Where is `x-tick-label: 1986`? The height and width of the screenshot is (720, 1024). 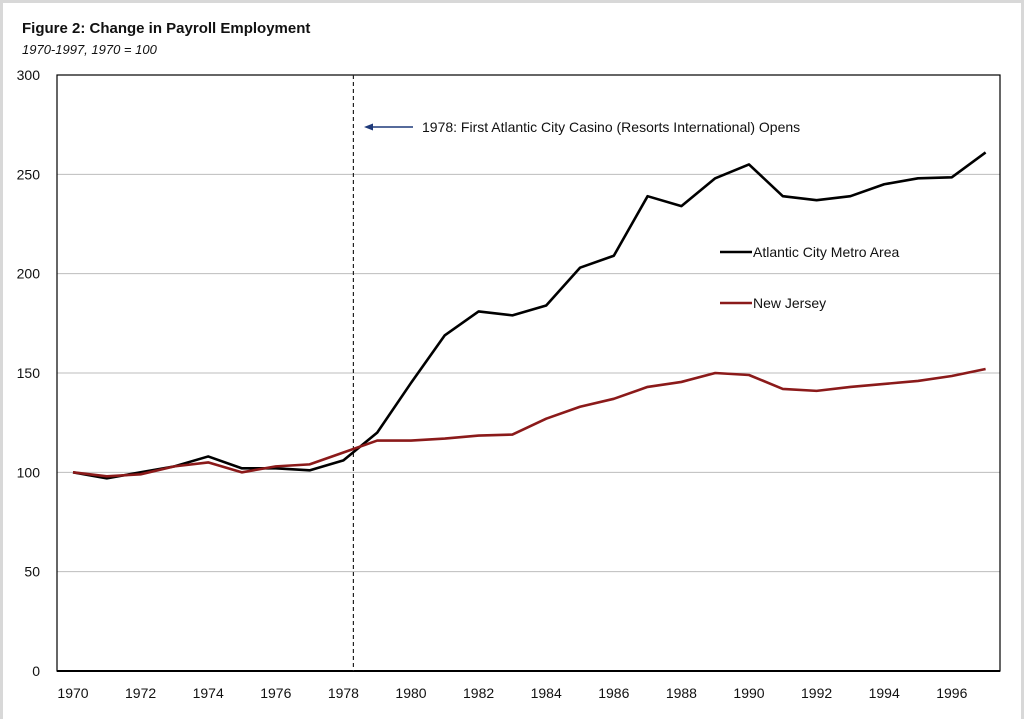
x-tick-label: 1986 is located at coordinates (613, 693).